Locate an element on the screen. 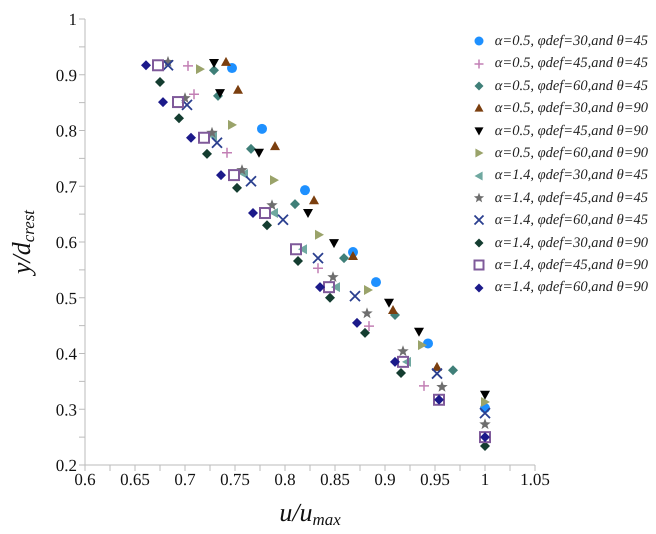 The width and height of the screenshot is (656, 534). x-tick-label: 0.7 is located at coordinates (185, 480).